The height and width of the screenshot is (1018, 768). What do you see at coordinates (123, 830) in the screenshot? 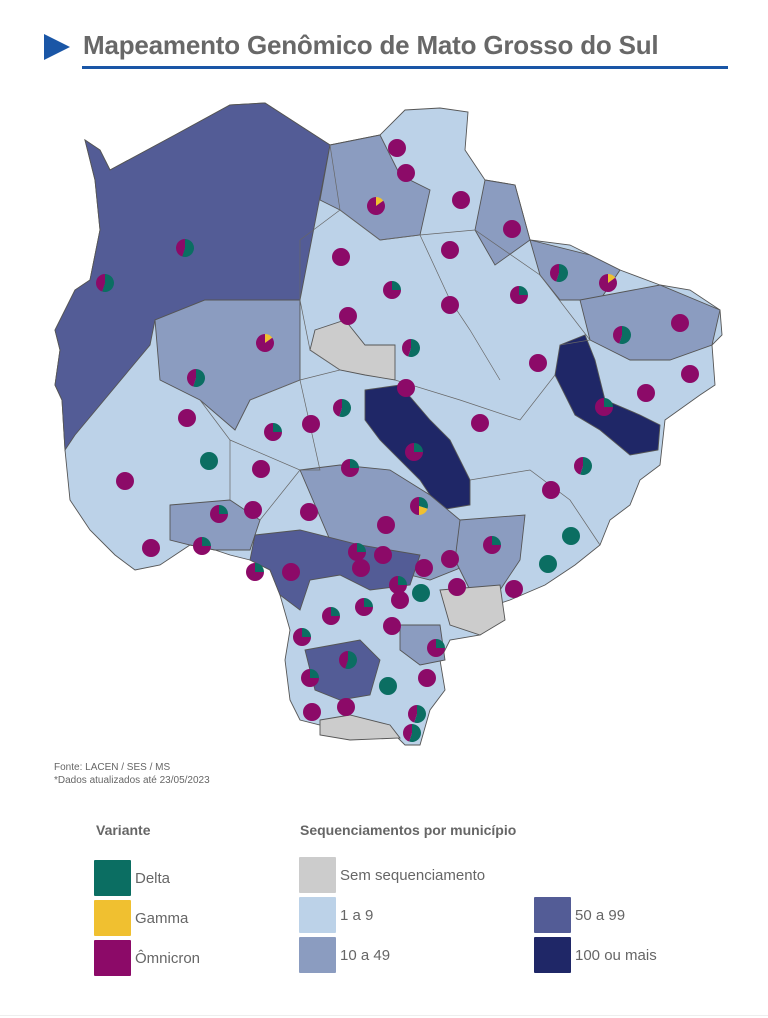
I see `variant-legend-title: Variante` at bounding box center [123, 830].